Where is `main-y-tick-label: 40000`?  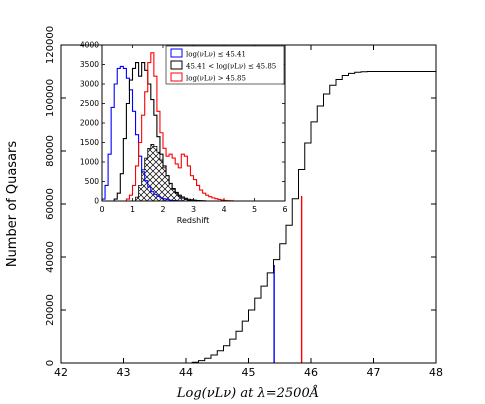
main-y-tick-label: 40000 is located at coordinates (50, 257).